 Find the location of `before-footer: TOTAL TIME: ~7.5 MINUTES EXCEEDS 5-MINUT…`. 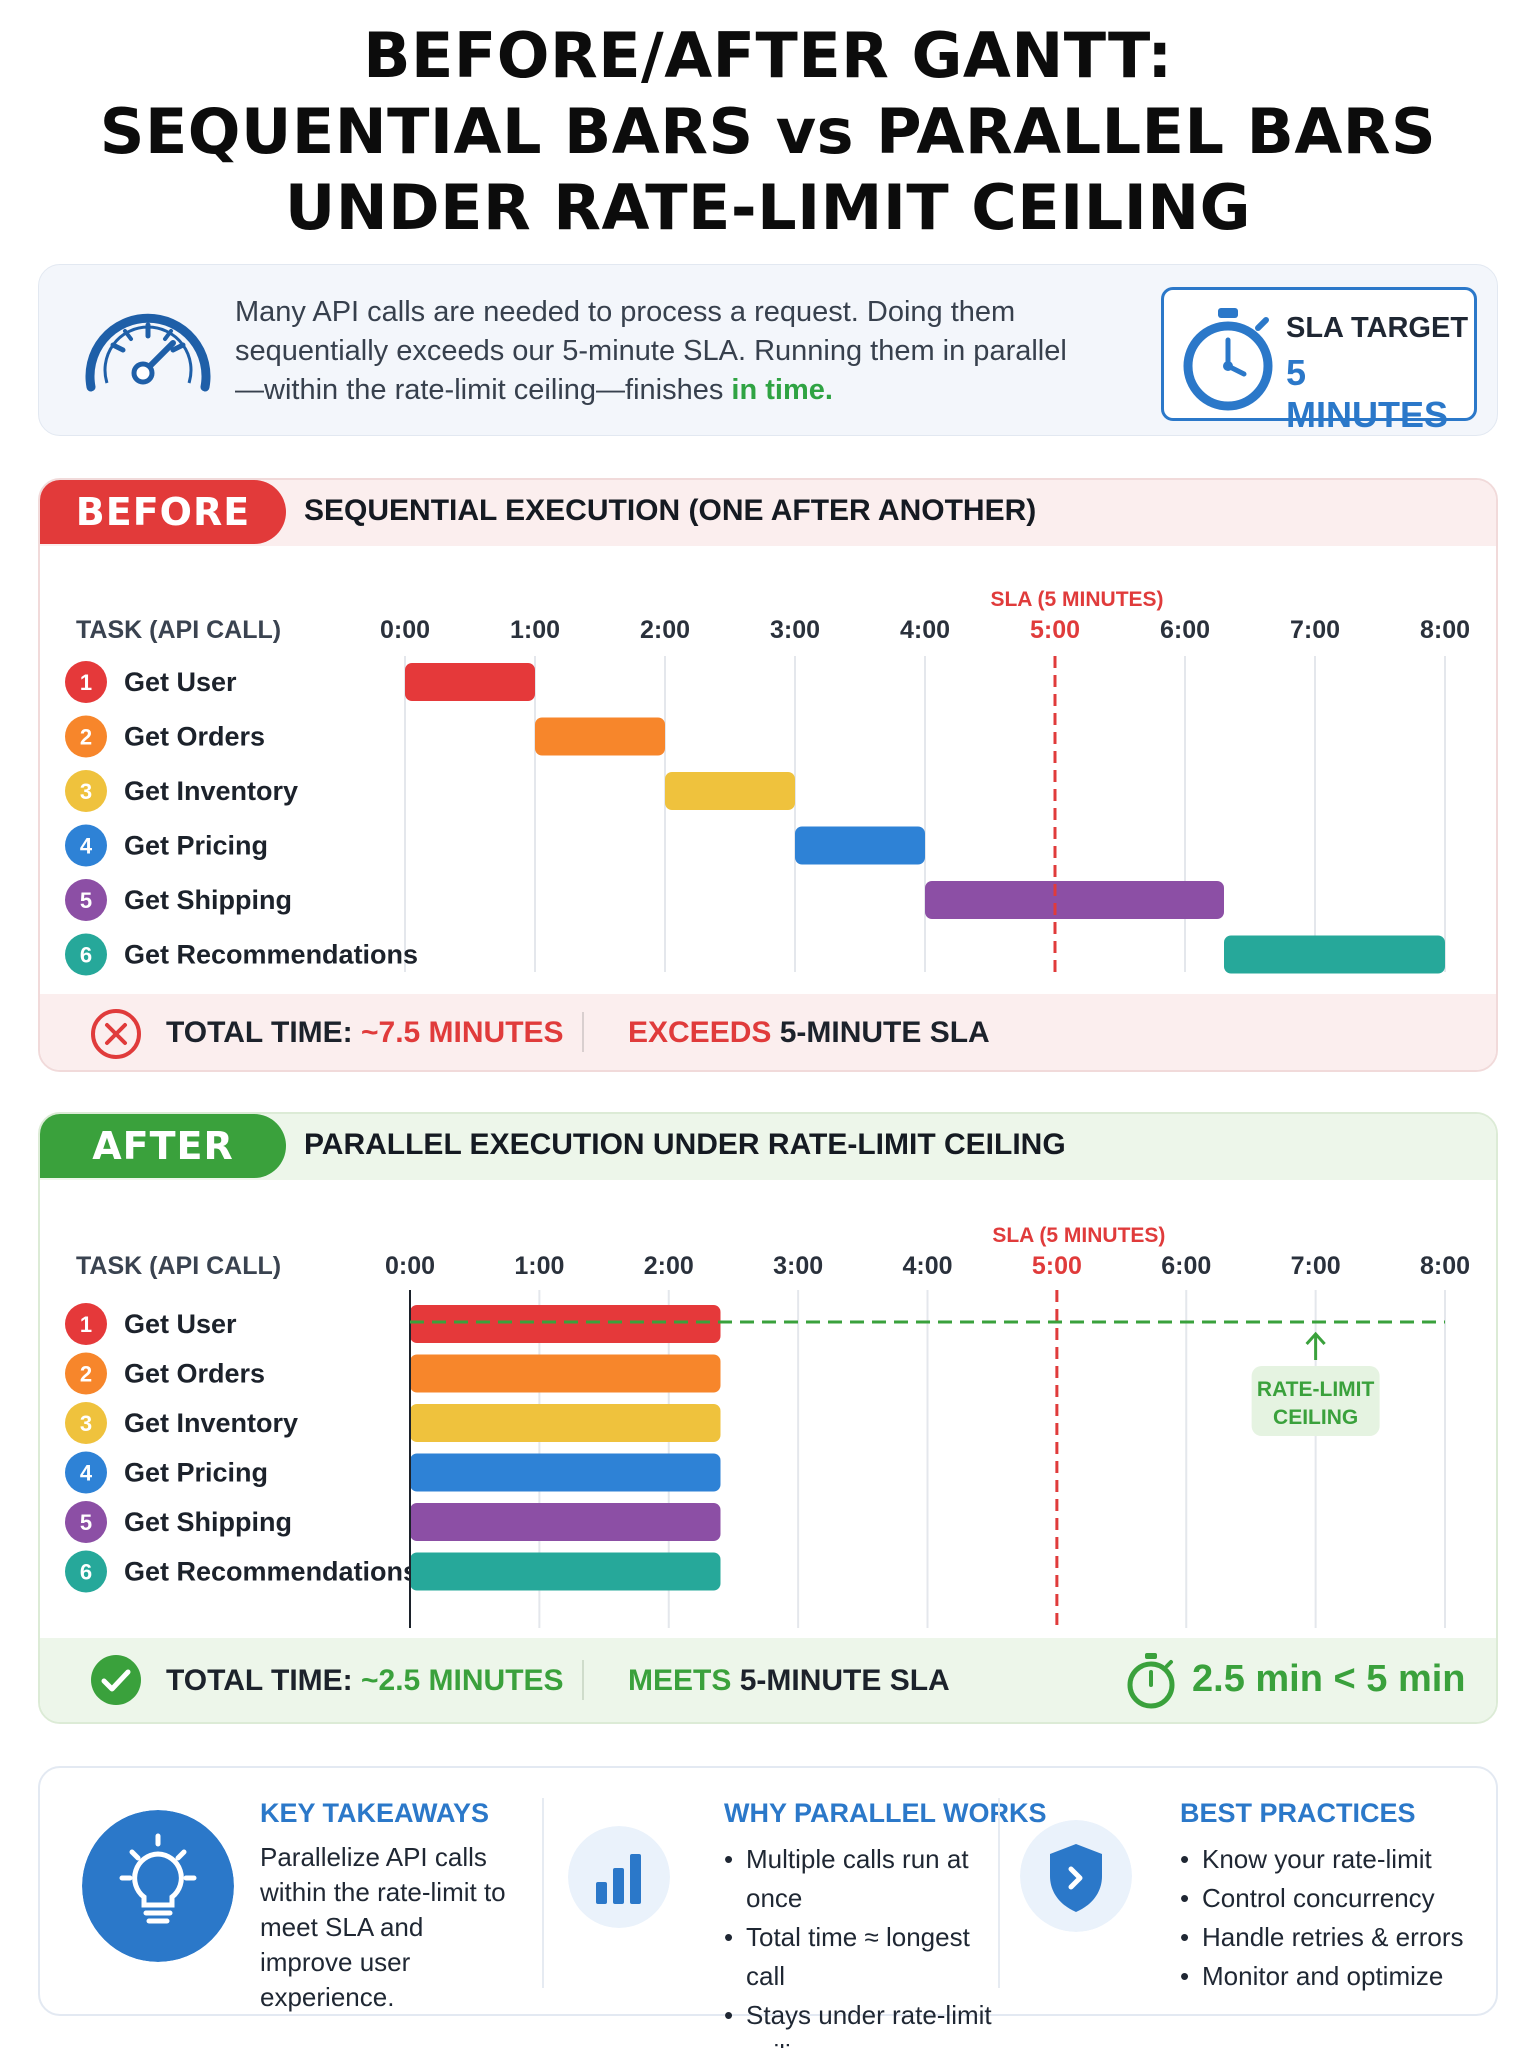

before-footer: TOTAL TIME: ~7.5 MINUTES EXCEEDS 5-MINUT… is located at coordinates (768, 1032).